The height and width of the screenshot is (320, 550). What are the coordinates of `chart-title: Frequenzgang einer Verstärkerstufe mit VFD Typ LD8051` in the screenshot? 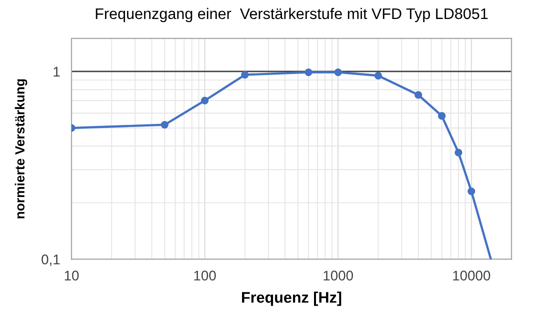 It's located at (292, 15).